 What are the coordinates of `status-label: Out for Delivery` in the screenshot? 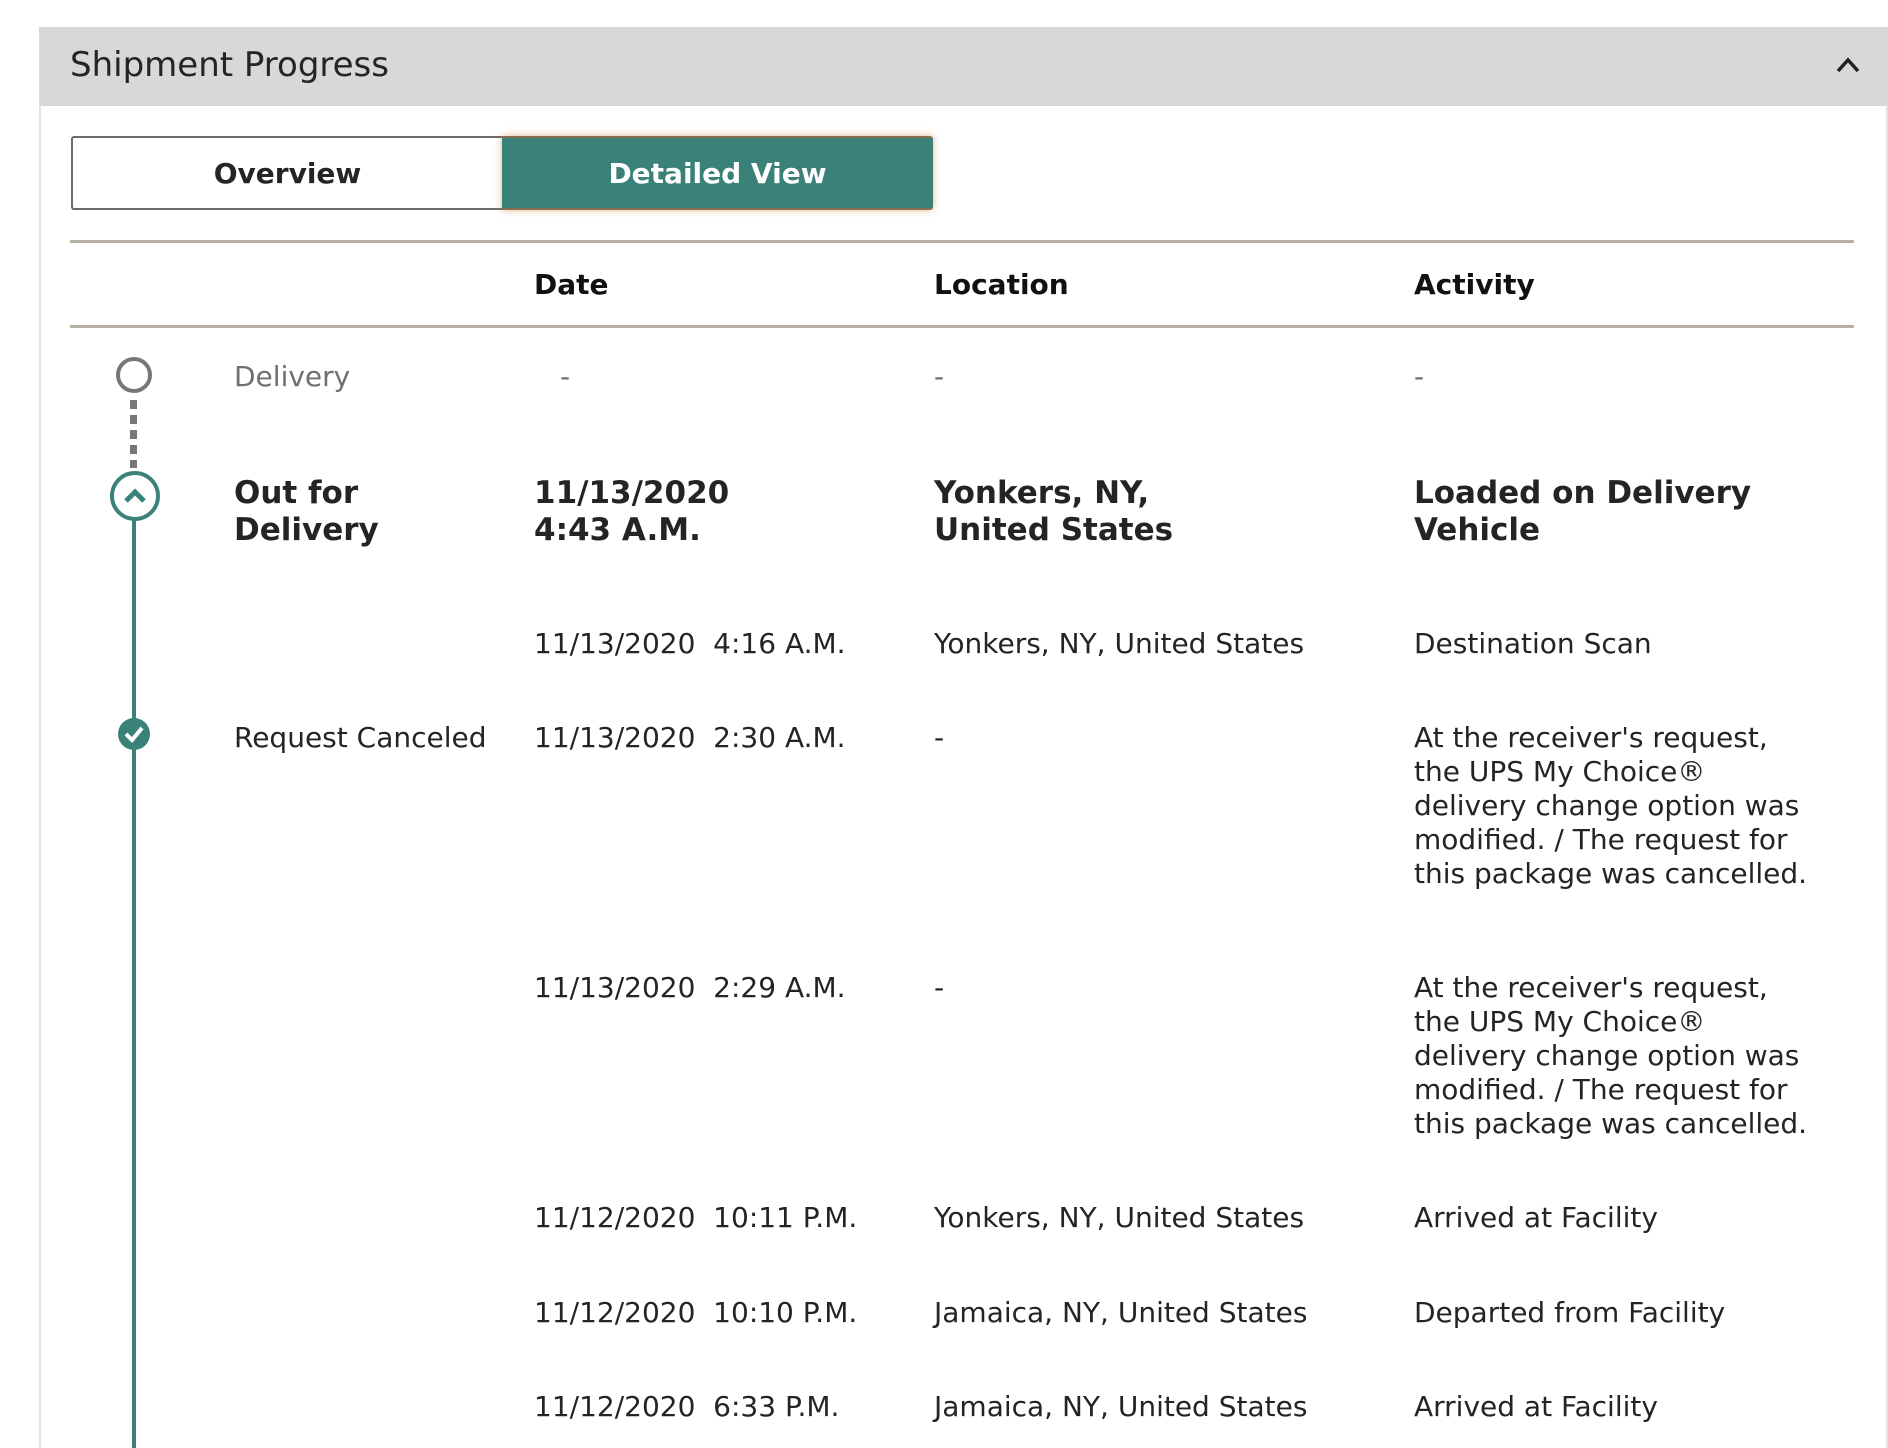 It's located at (306, 511).